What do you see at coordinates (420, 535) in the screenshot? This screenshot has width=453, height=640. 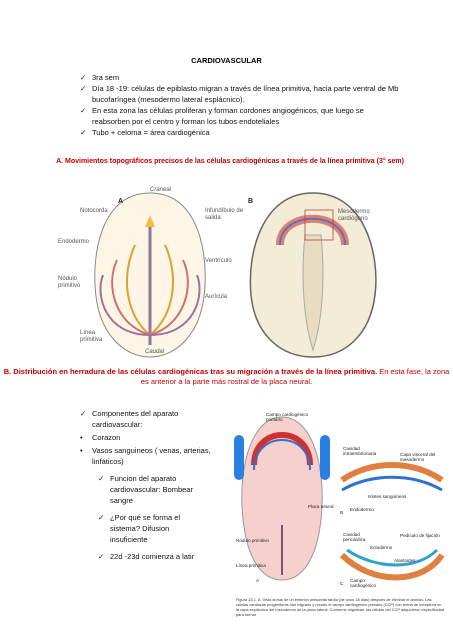 I see `figure-label: Pedículo de fijación` at bounding box center [420, 535].